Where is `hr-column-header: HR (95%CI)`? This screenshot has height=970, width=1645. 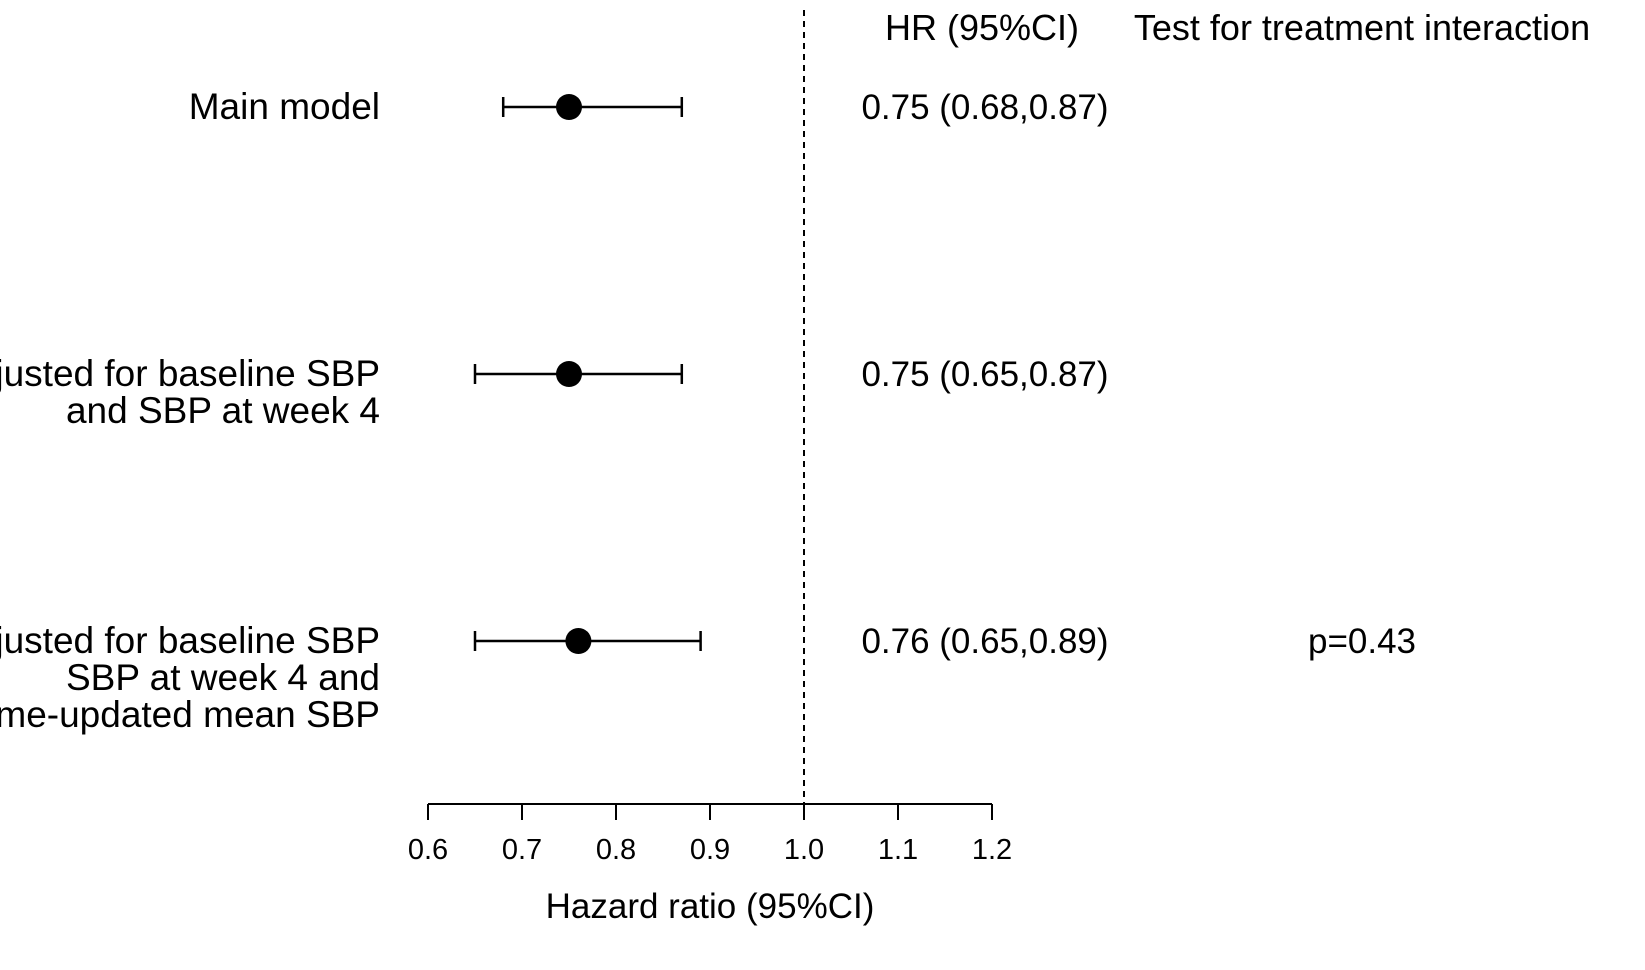 hr-column-header: HR (95%CI) is located at coordinates (982, 27).